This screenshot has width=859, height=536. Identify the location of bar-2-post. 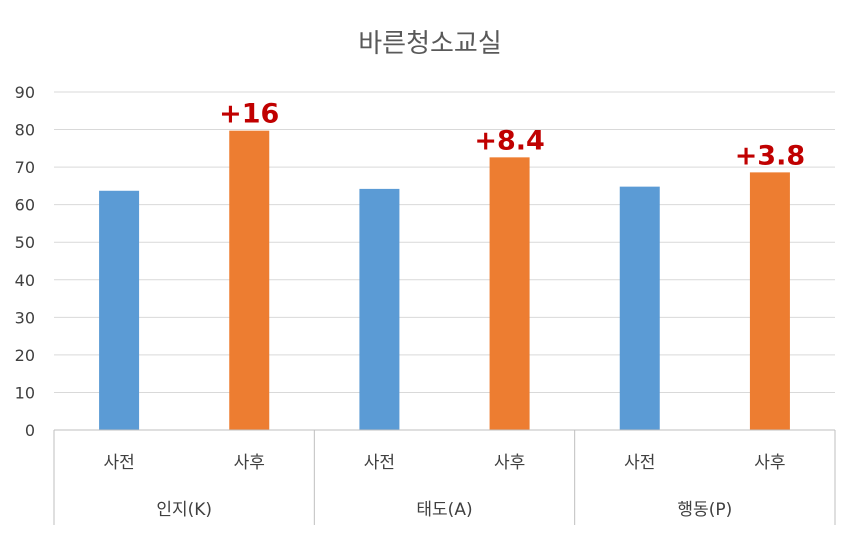
(509, 293).